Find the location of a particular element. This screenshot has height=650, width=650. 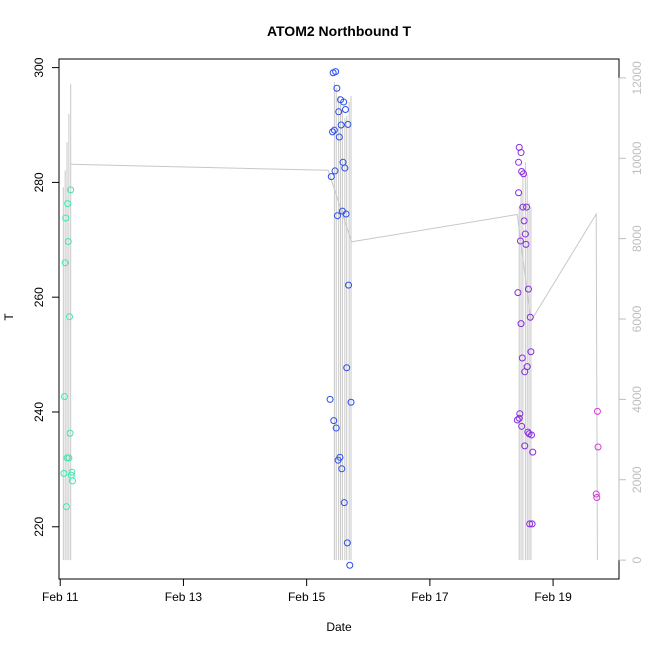

y-axis-left: 220 240 260 280 300 is located at coordinates (46, 297).